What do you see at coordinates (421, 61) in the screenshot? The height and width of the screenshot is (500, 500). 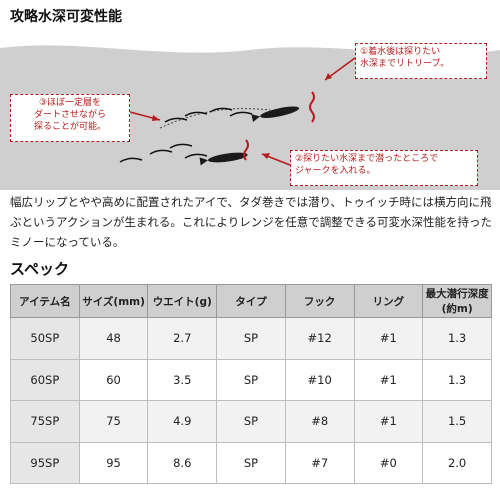 I see `callout-step-1: ①着水後は探りたい 水深までリトリーブ。` at bounding box center [421, 61].